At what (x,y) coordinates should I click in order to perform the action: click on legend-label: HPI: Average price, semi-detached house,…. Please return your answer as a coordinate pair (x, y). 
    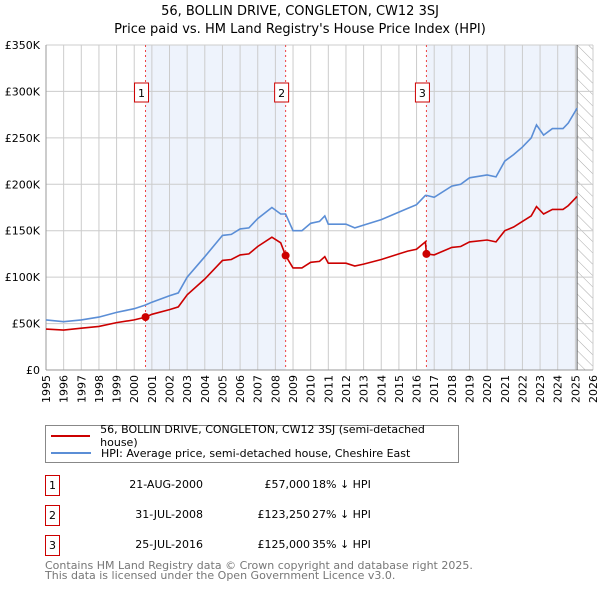
    Looking at the image, I should click on (256, 453).